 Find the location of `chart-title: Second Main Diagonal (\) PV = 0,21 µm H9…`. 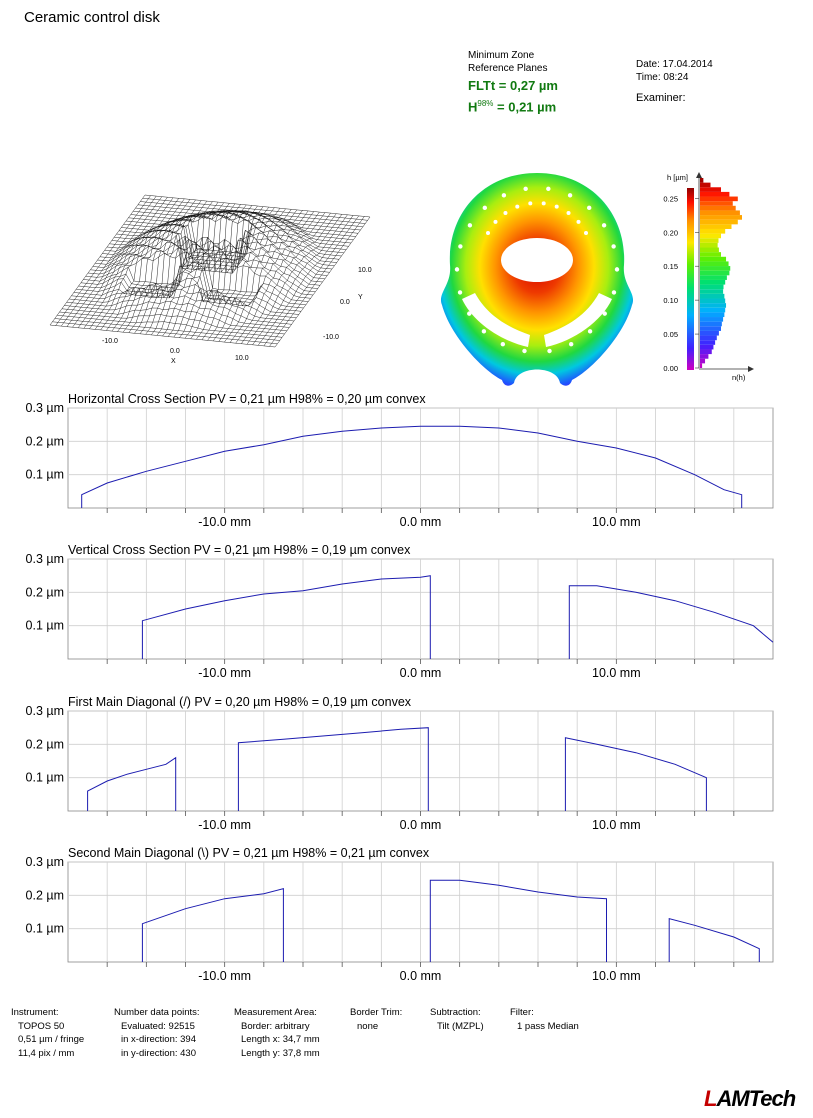

chart-title: Second Main Diagonal (\) PV = 0,21 µm H9… is located at coordinates (249, 853).